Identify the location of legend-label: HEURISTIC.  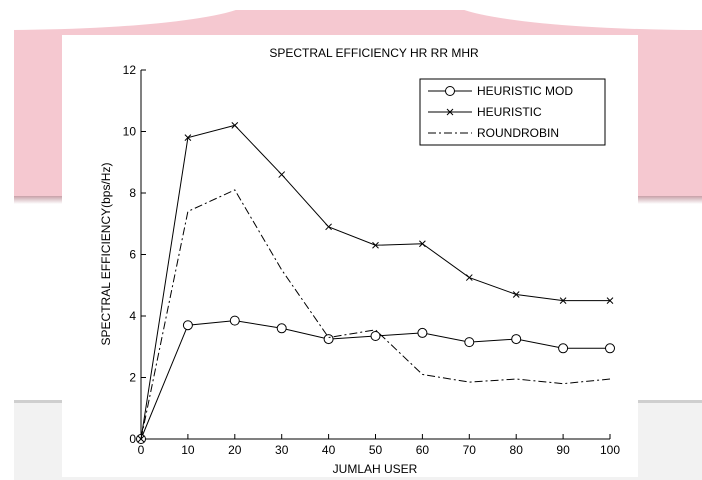
(509, 112).